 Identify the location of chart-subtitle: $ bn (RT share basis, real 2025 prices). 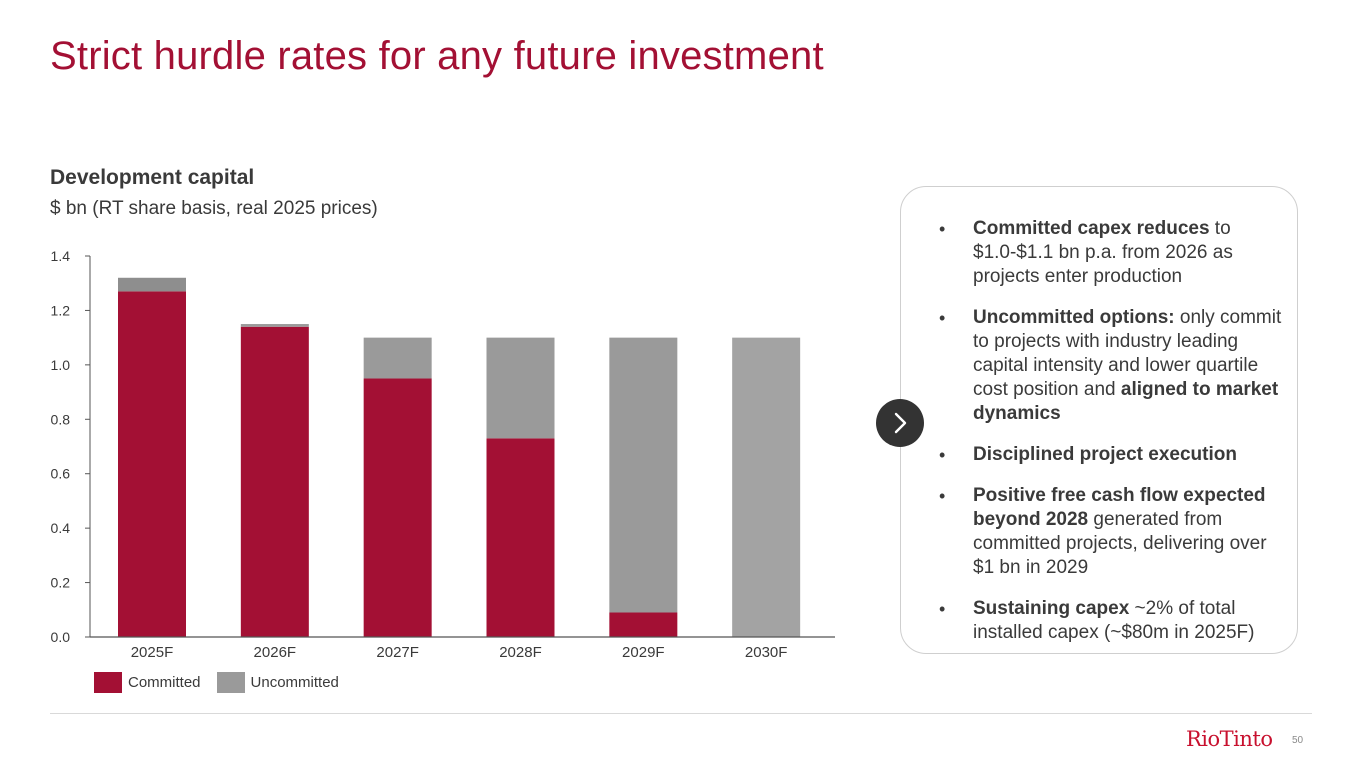
(214, 208).